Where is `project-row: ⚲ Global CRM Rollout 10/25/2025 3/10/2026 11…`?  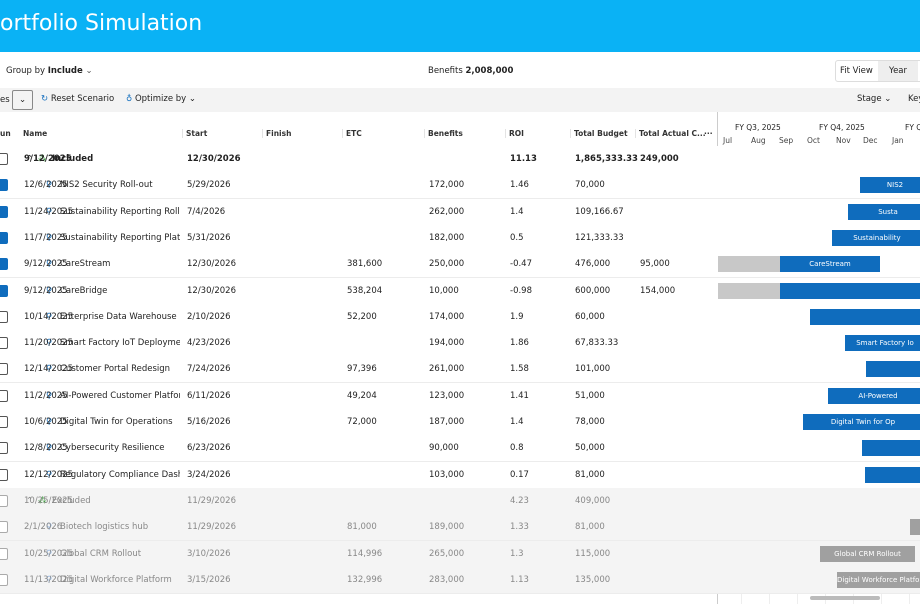 project-row: ⚲ Global CRM Rollout 10/25/2025 3/10/2026 11… is located at coordinates (460, 554).